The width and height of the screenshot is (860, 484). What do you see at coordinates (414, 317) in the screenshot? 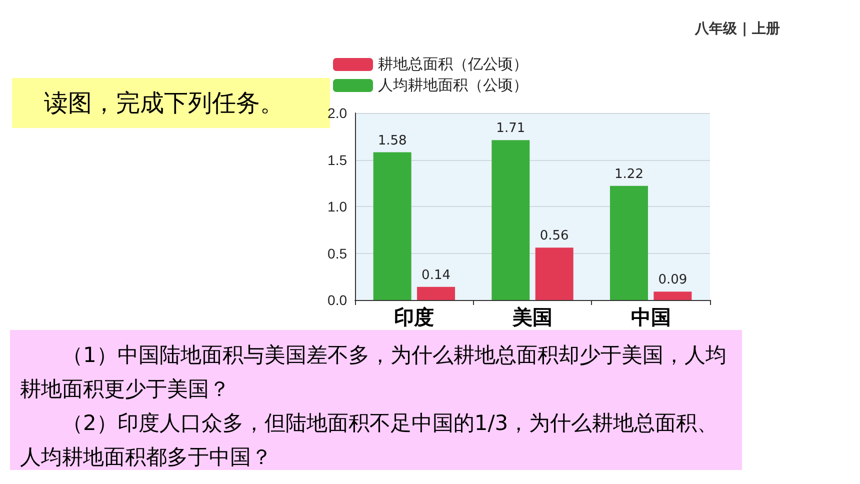
I see `x-tick-label: 印度` at bounding box center [414, 317].